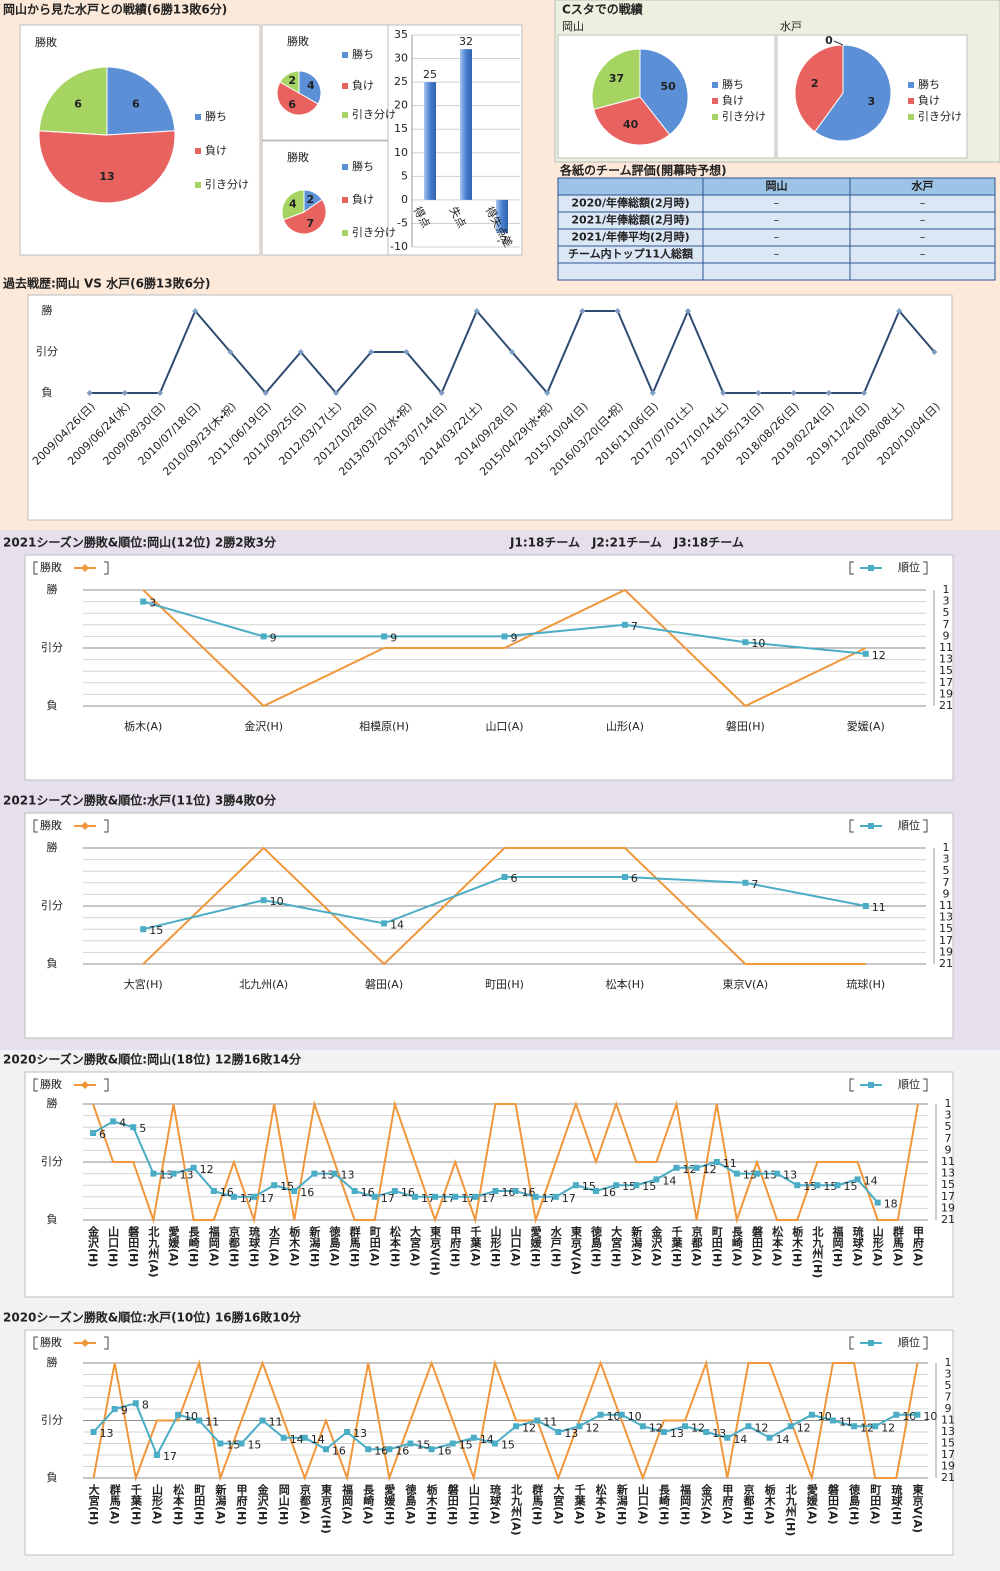 The image size is (1000, 1571). What do you see at coordinates (505, 1430) in the screenshot?
I see `series-line` at bounding box center [505, 1430].